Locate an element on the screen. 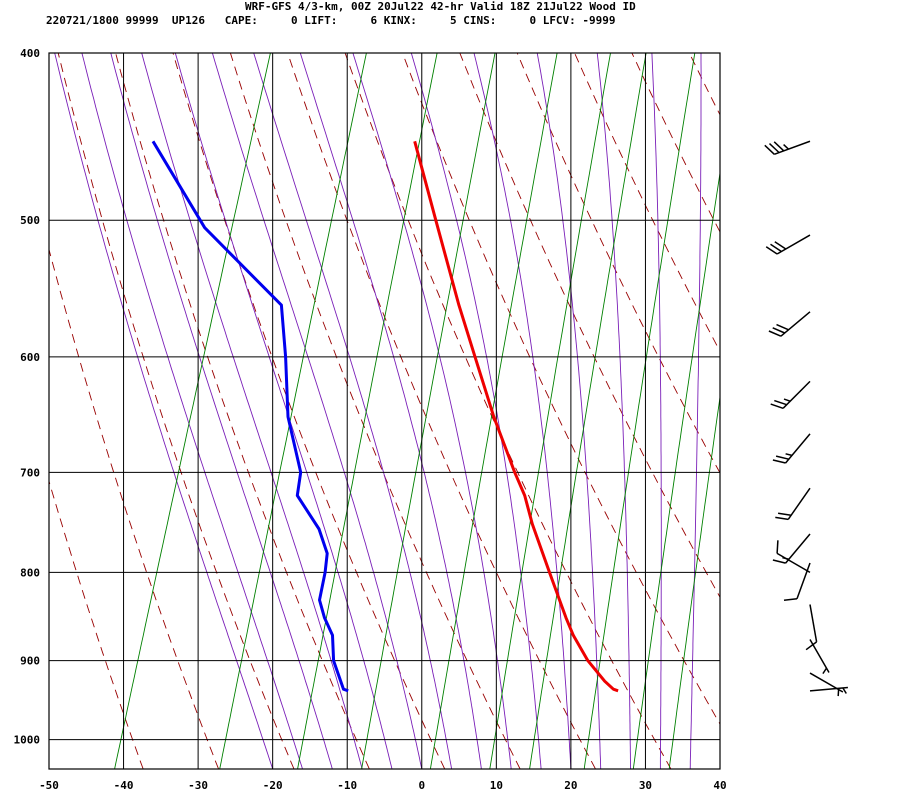 The height and width of the screenshot is (800, 900). x-tick-label: 40 is located at coordinates (719, 785).